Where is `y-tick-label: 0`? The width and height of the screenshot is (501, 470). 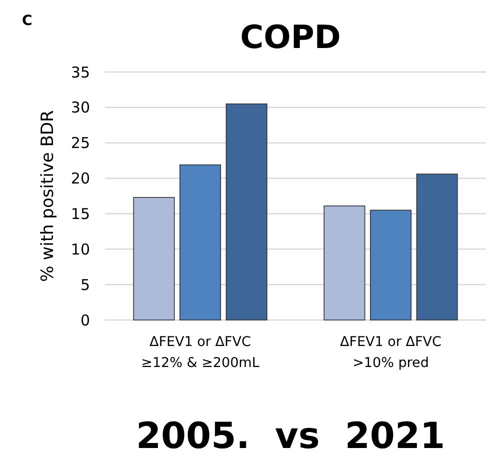
y-tick-label: 0 is located at coordinates (85, 320).